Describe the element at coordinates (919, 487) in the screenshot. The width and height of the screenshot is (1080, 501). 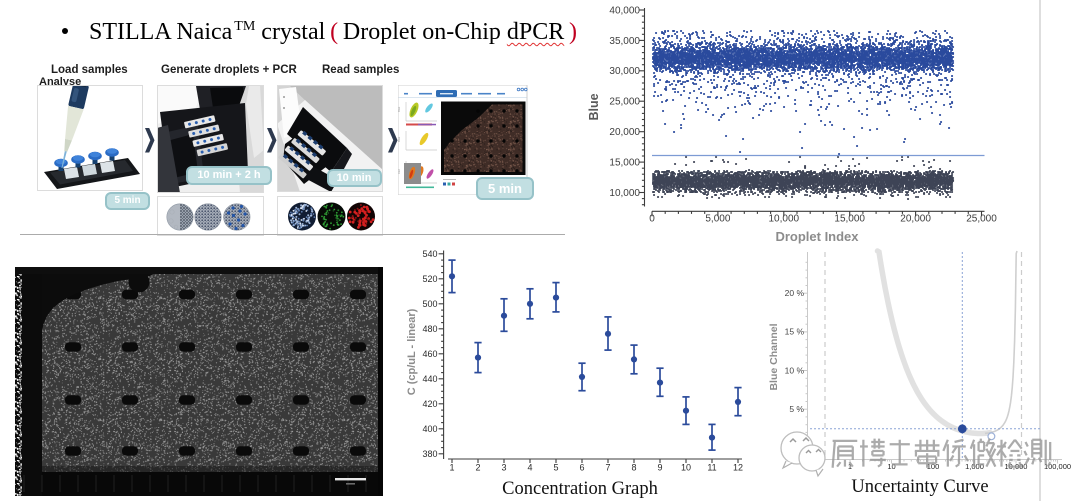
I see `svg-text: Uncertainty Curve` at that location.